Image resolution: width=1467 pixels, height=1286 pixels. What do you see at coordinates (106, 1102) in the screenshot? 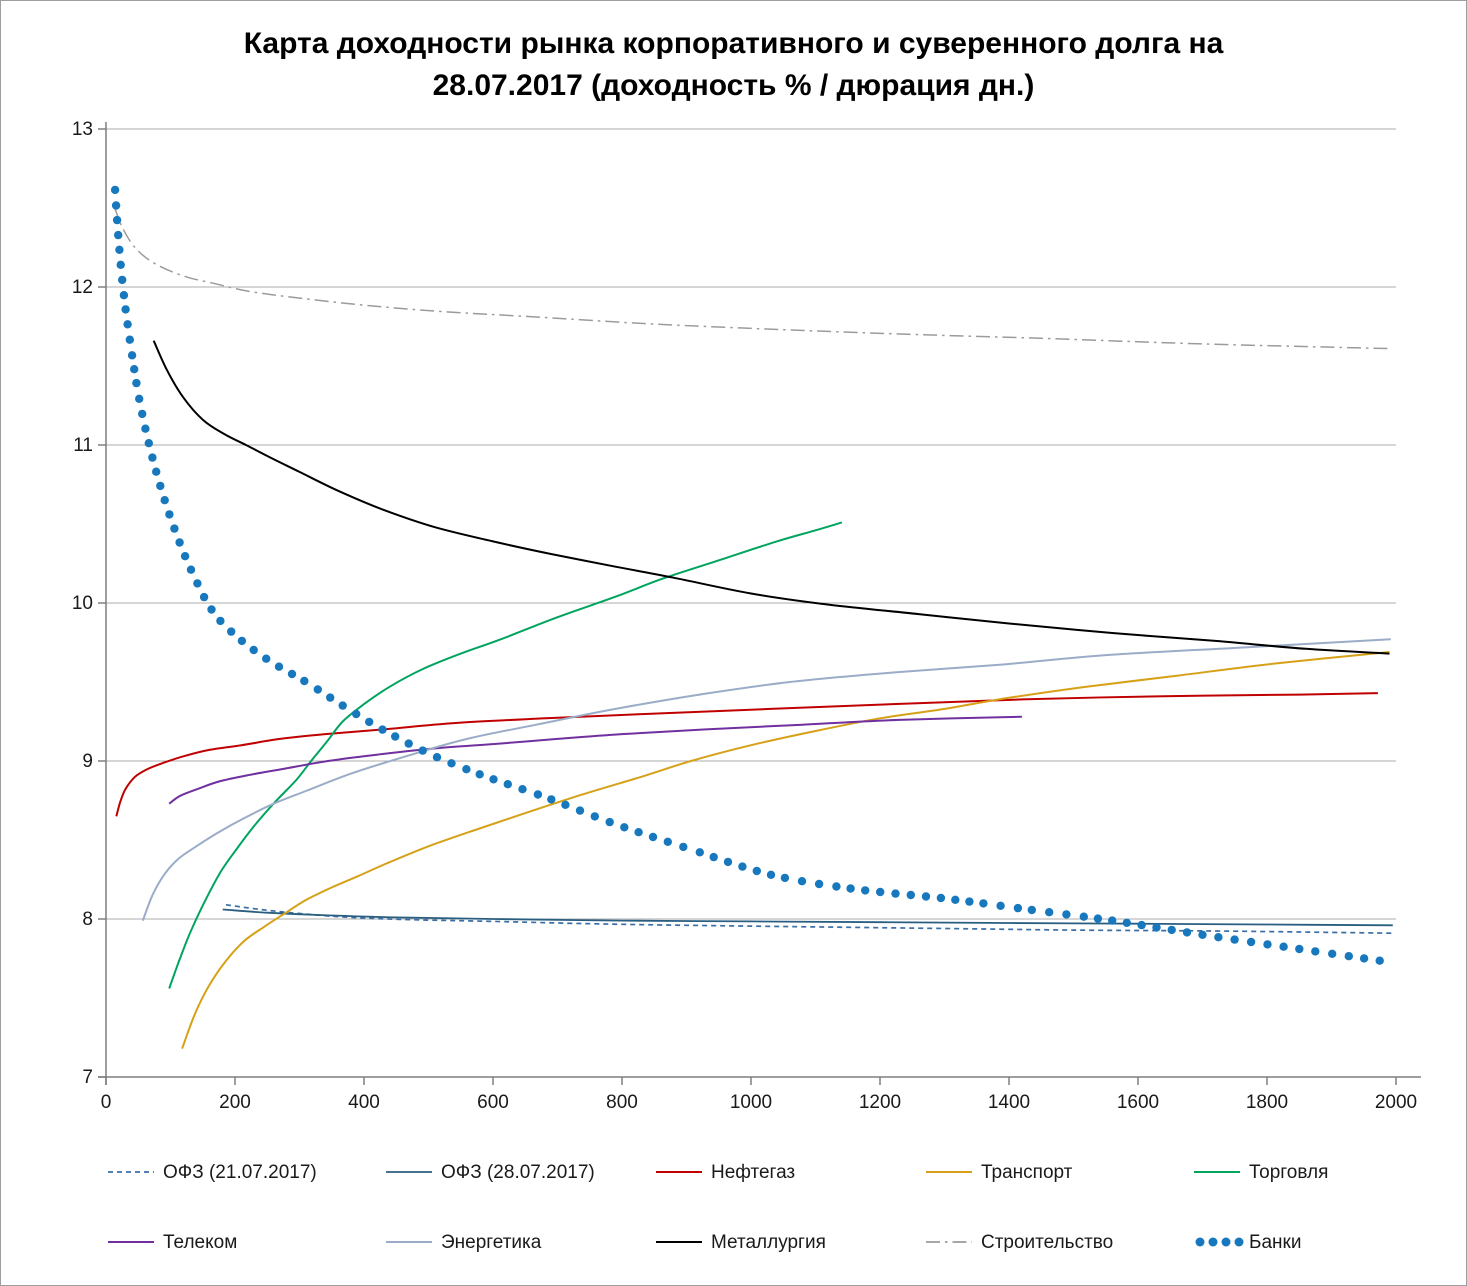
I see `x-tick-label-0: 0` at bounding box center [106, 1102].